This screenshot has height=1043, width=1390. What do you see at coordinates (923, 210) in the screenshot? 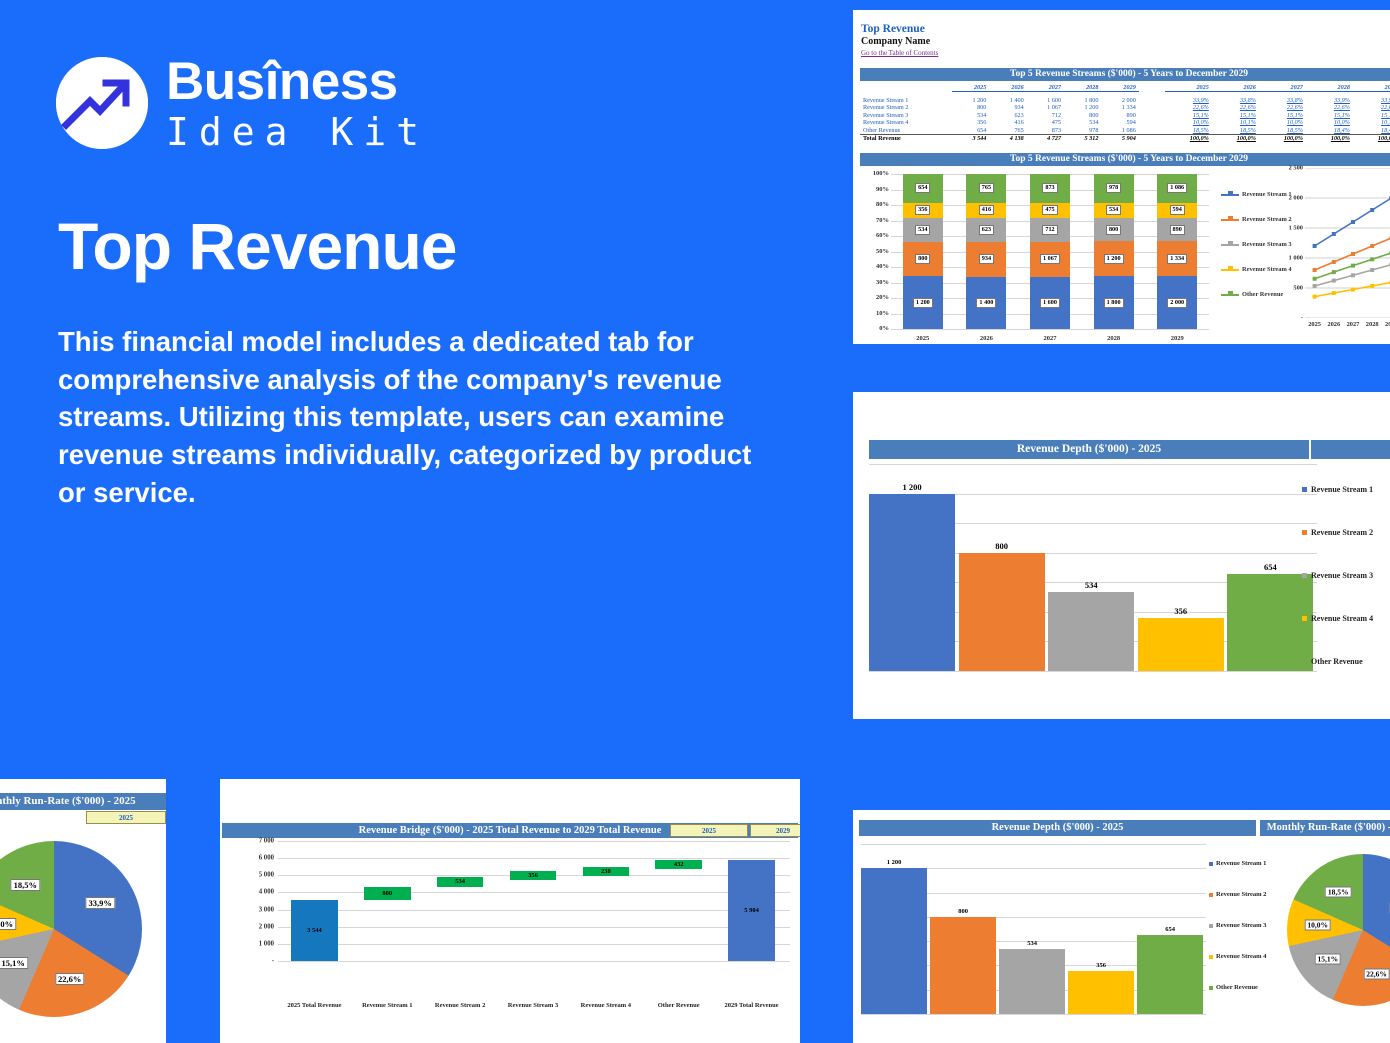
I see `segment-value-label: 356` at bounding box center [923, 210].